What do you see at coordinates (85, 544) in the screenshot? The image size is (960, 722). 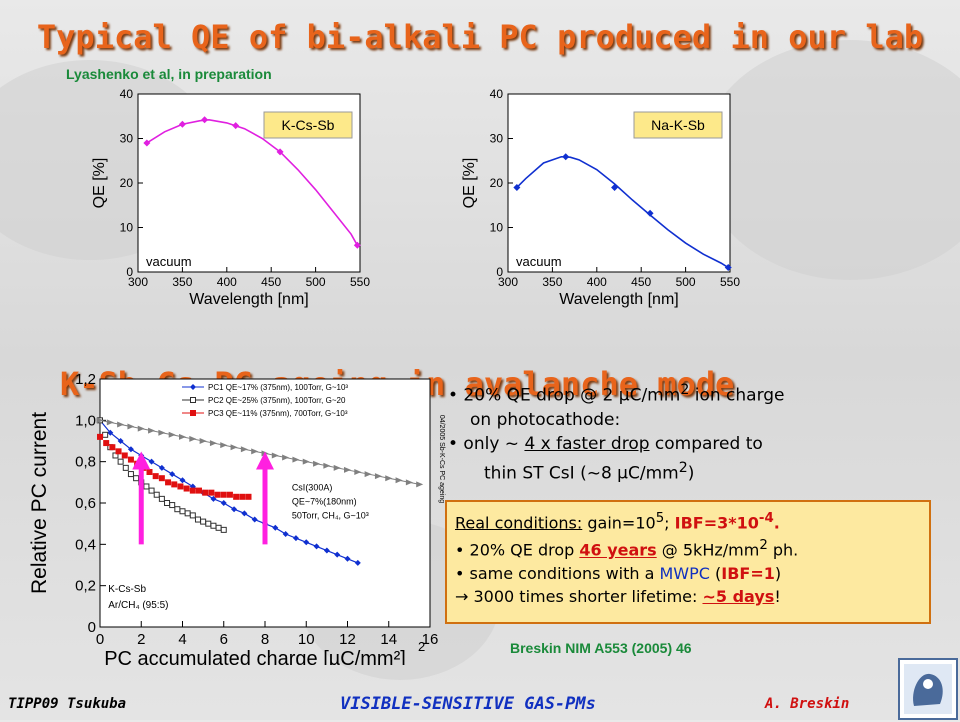 I see `y-tick-label: 0,4` at bounding box center [85, 544].